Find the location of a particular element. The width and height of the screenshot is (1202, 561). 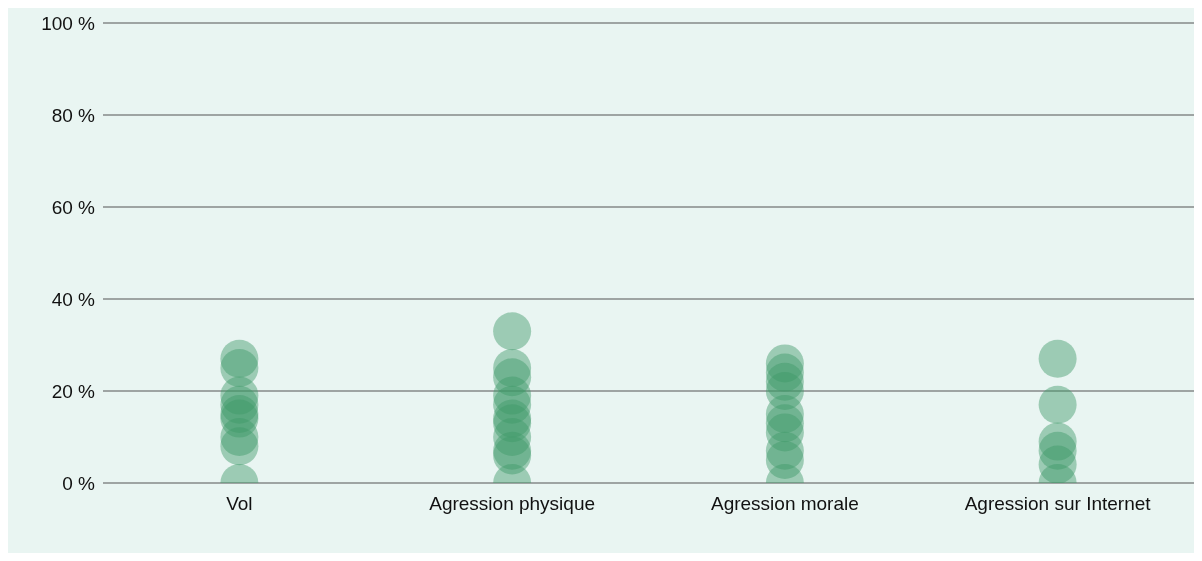

y-tick-label: 40 % is located at coordinates (73, 299).